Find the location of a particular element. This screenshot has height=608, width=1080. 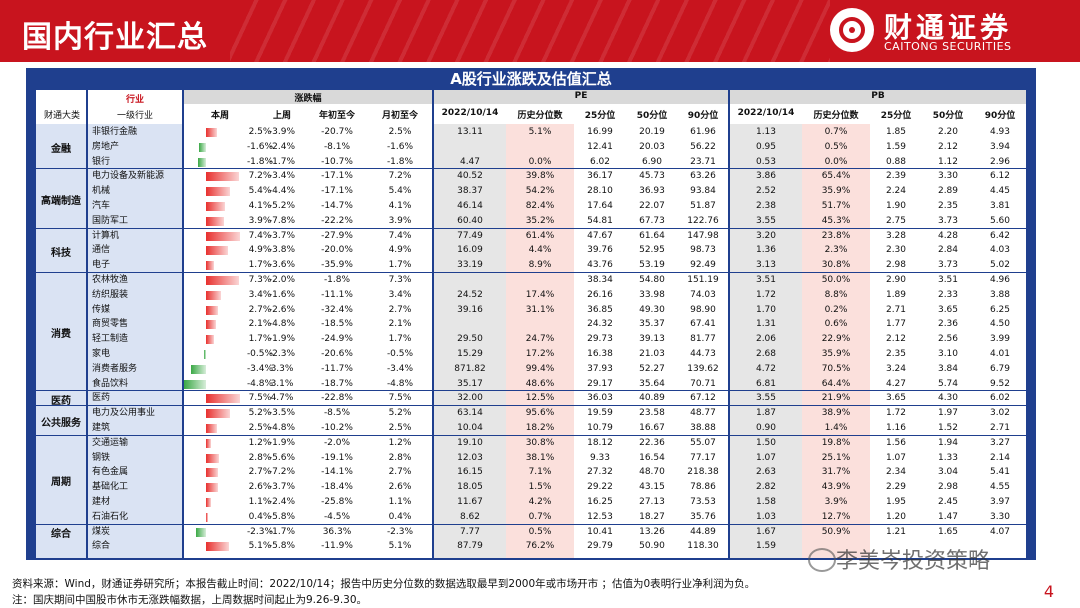

table-cell: 21.9% is located at coordinates (836, 398).